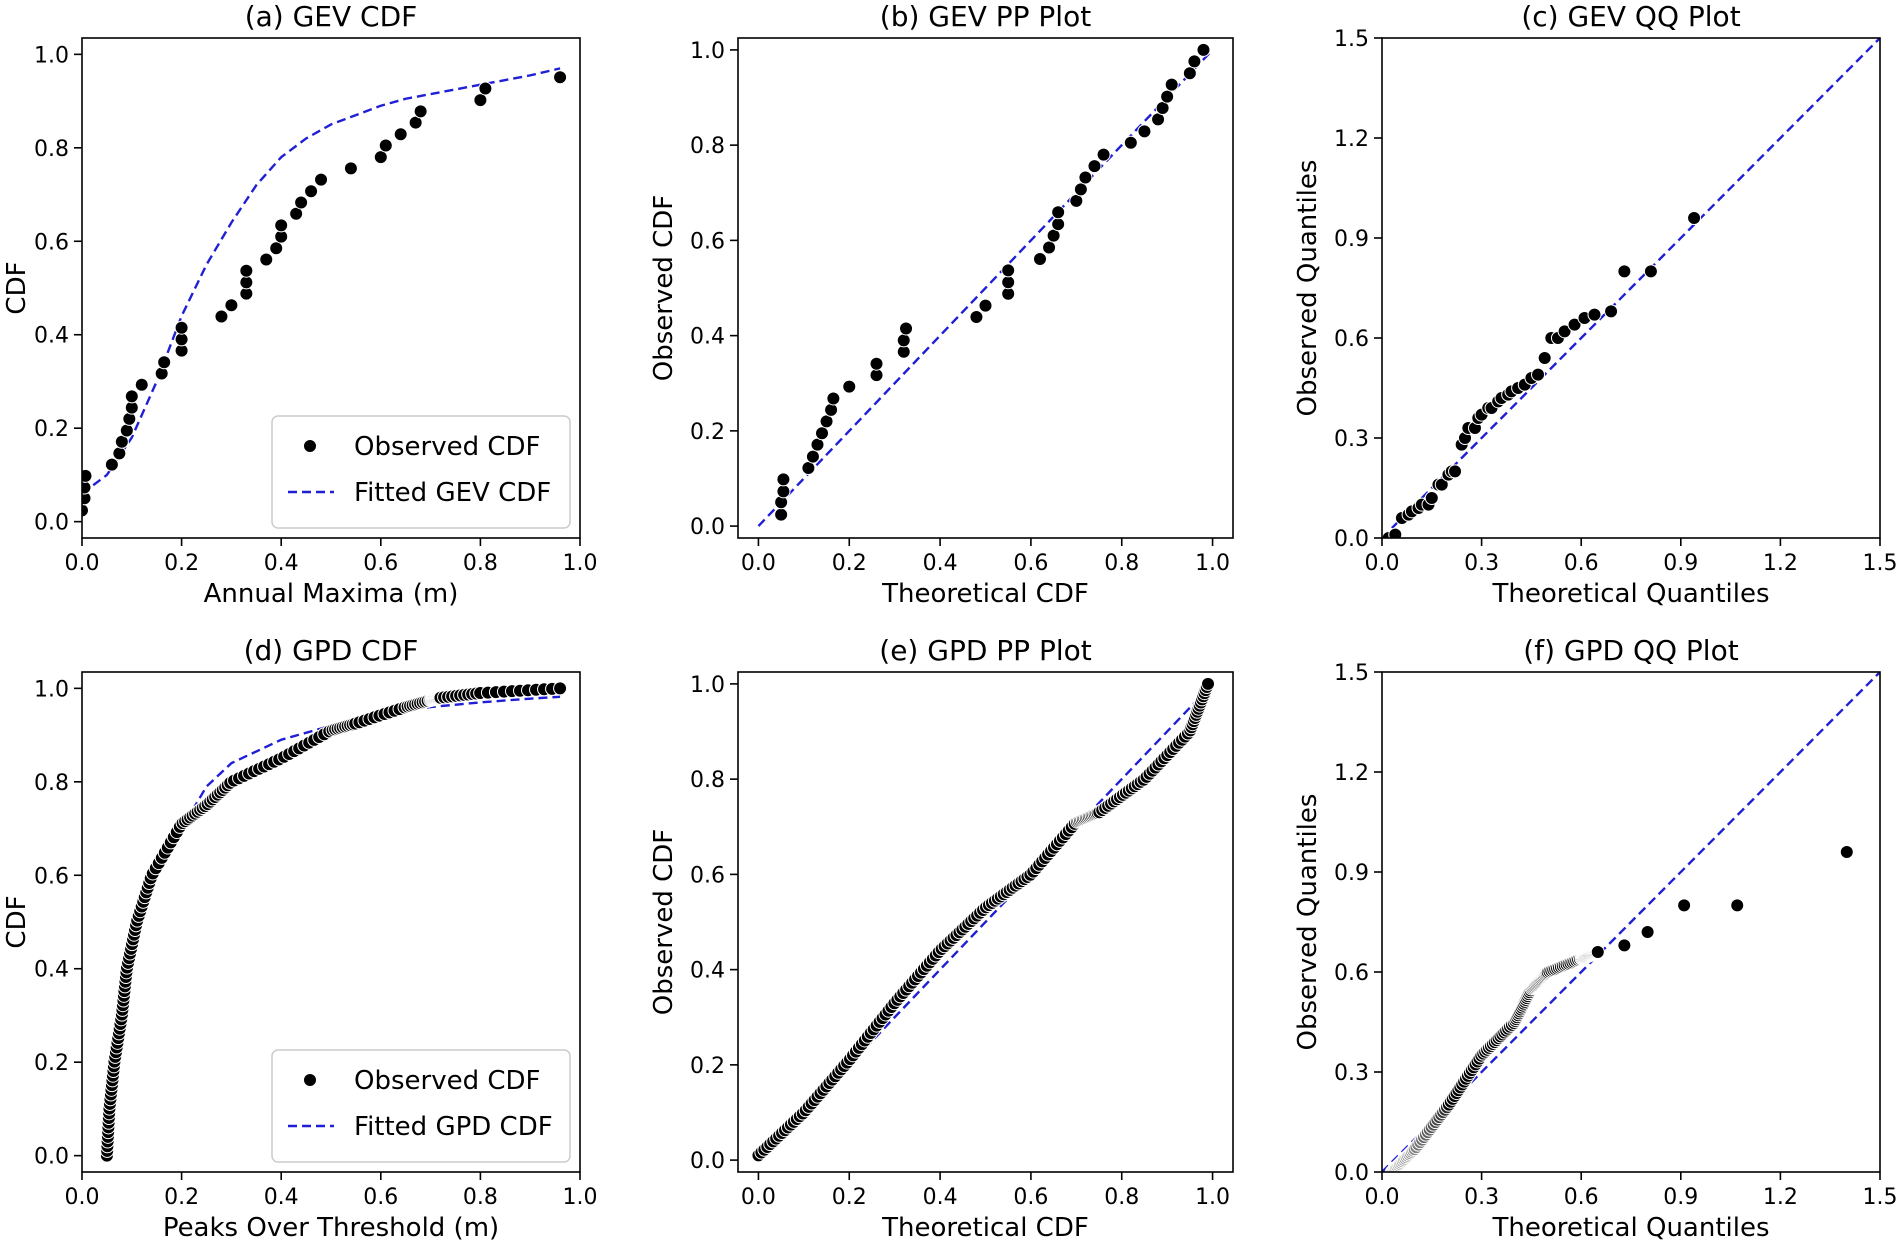 This screenshot has width=1900, height=1241. Describe the element at coordinates (421, 472) in the screenshot. I see `legend: Observed CDF Fitted GEV CDF` at that location.